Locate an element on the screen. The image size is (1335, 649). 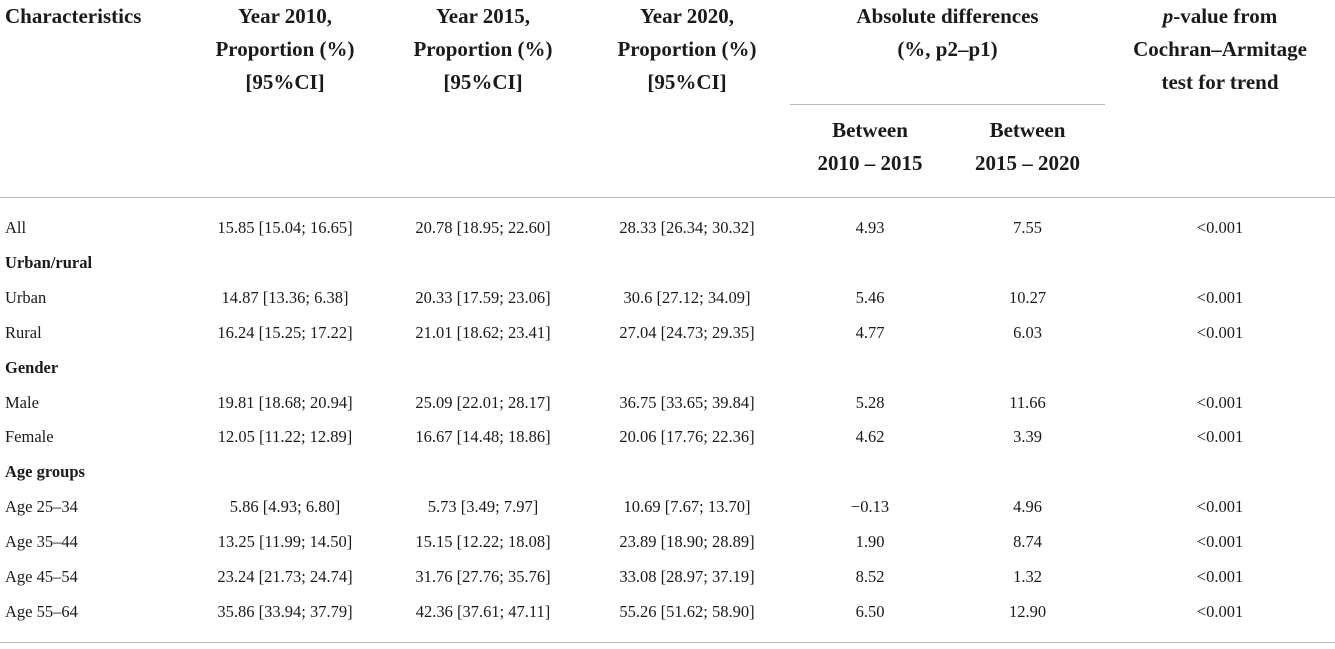
cell-2015: 31.76 [27.76; 35.76] is located at coordinates (483, 576).